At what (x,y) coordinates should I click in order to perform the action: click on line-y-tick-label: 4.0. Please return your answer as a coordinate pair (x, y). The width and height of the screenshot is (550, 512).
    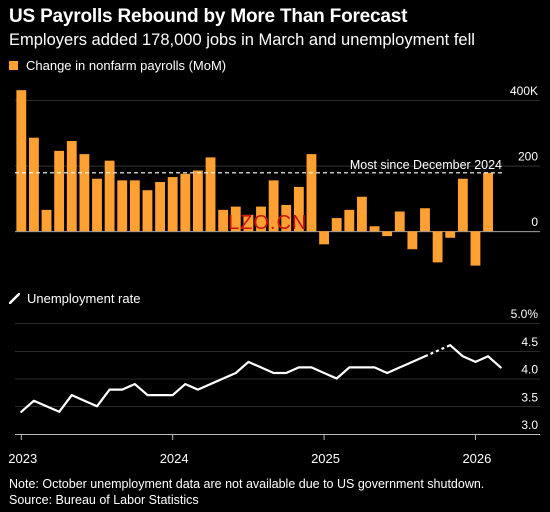
    Looking at the image, I should click on (529, 370).